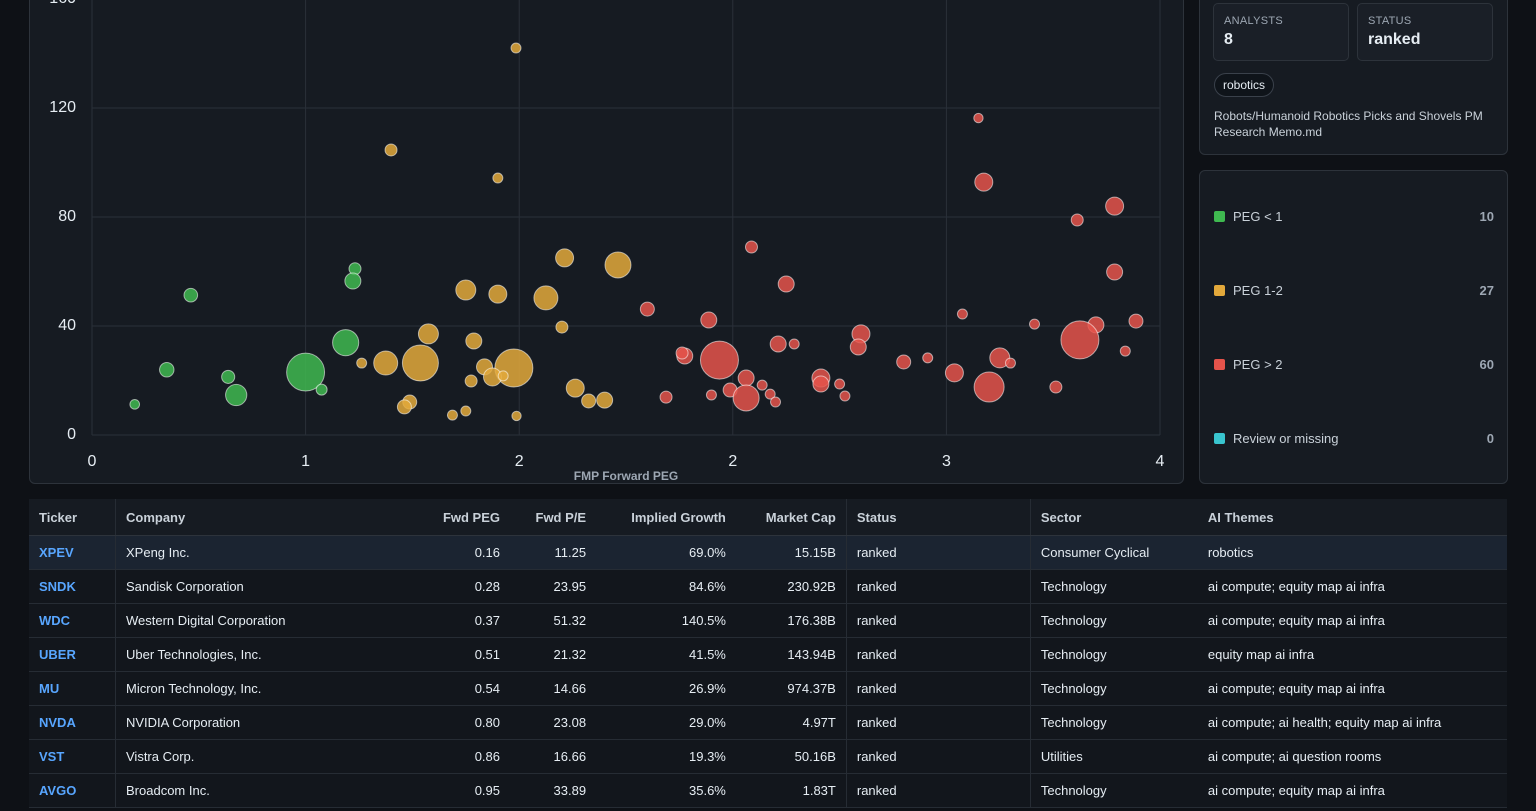  What do you see at coordinates (1490, 438) in the screenshot?
I see `legend-count: 0` at bounding box center [1490, 438].